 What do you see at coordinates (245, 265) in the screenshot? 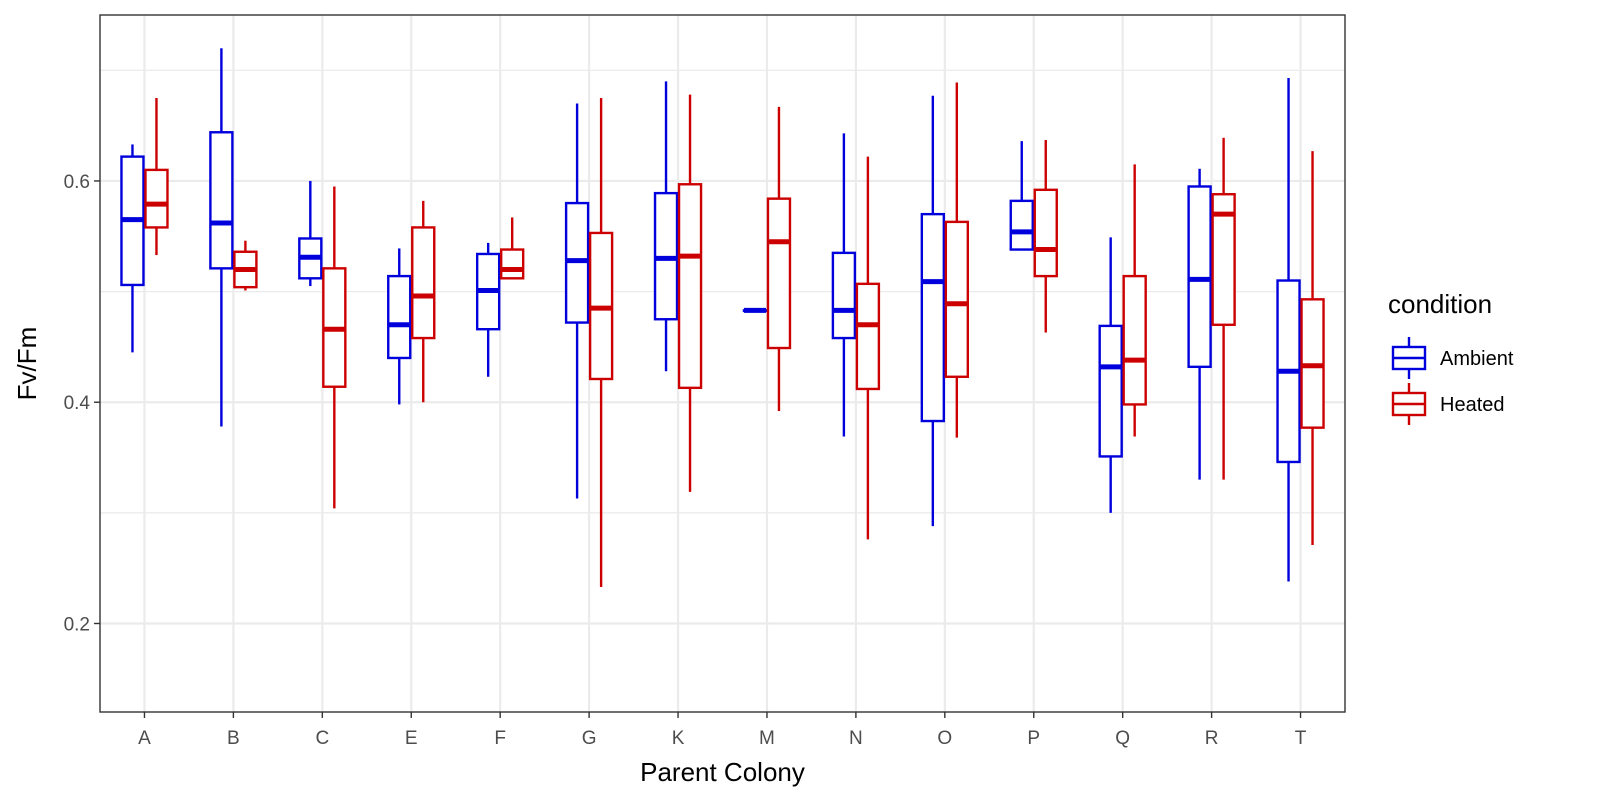
I see `boxplot-heated-B` at bounding box center [245, 265].